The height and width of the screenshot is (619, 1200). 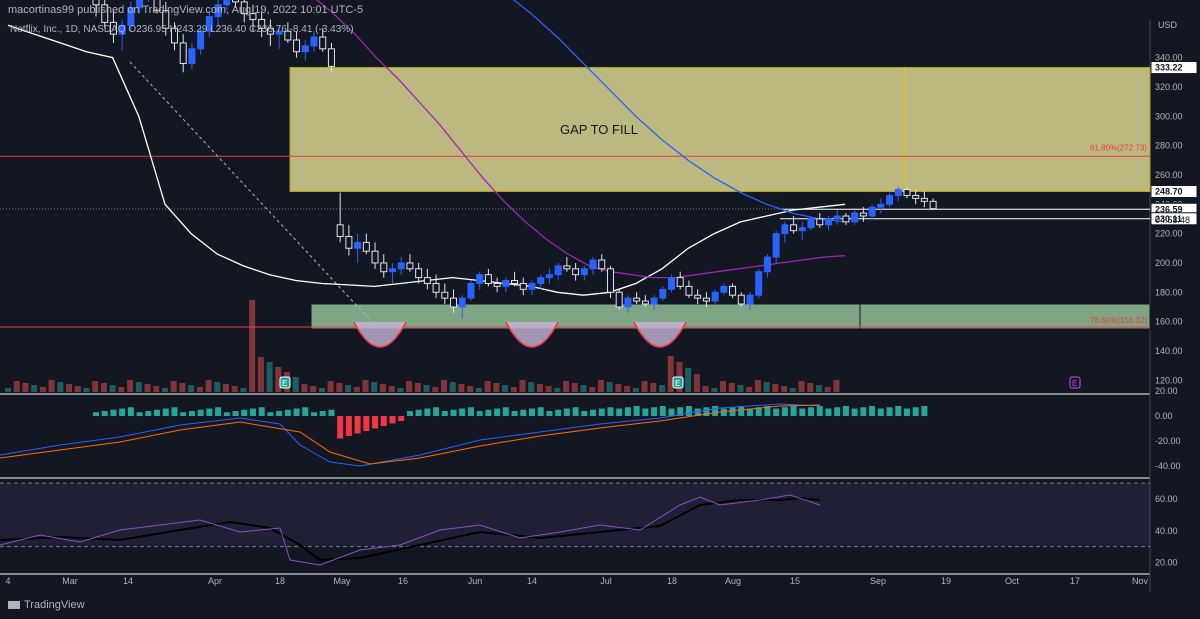 I want to click on x-tick-label: Apr, so click(x=215, y=581).